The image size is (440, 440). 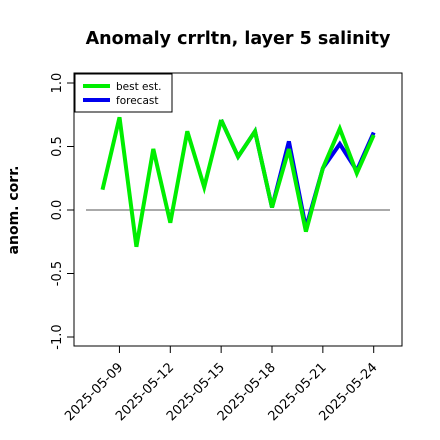 I want to click on y-axis-label: anom. corr., so click(x=14, y=210).